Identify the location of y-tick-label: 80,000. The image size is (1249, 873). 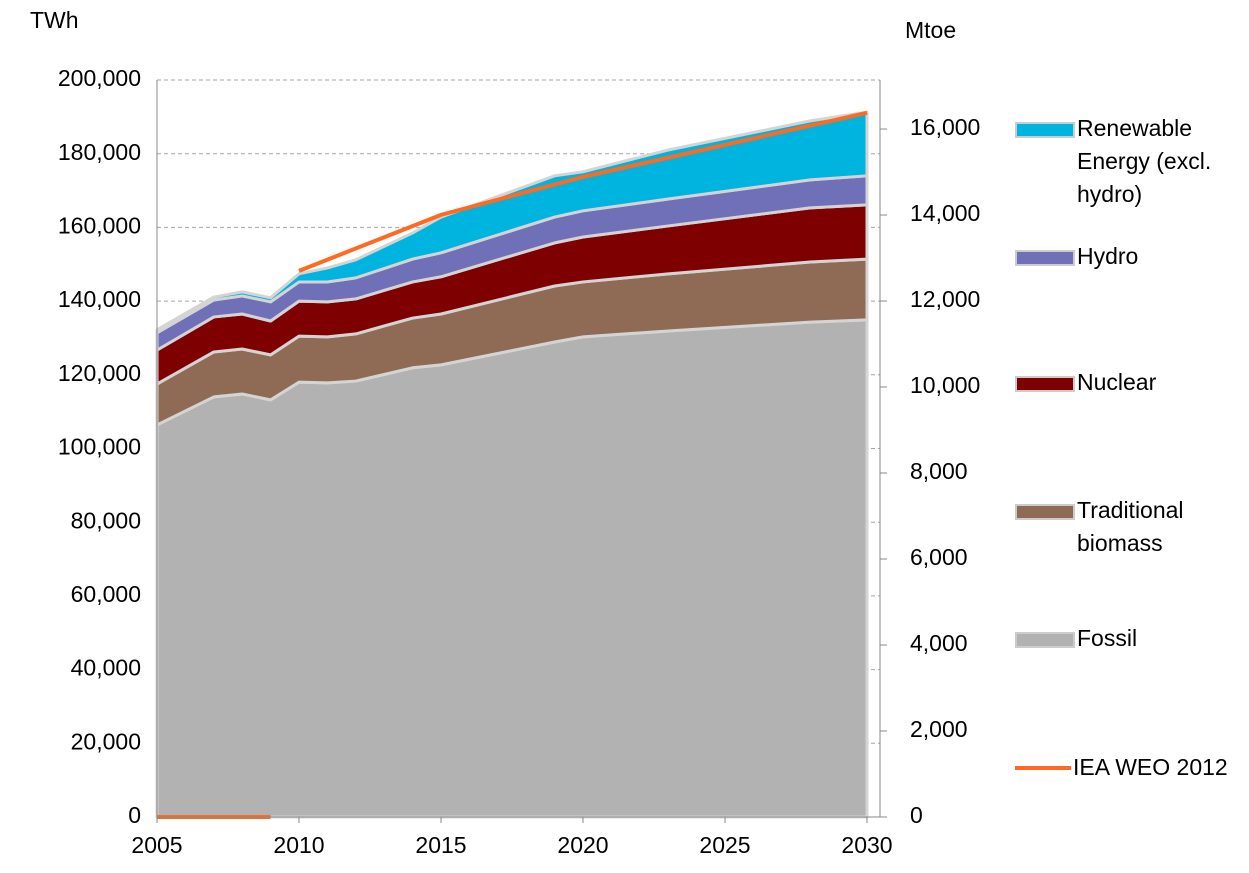
(106, 520).